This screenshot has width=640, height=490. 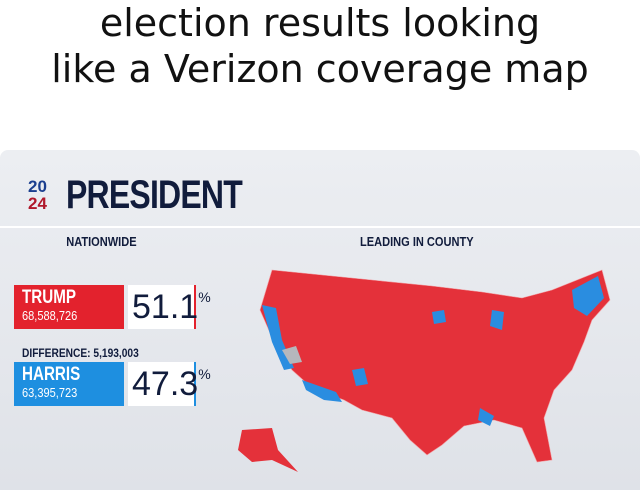 I want to click on candidate-name: HARRIS, so click(x=51, y=374).